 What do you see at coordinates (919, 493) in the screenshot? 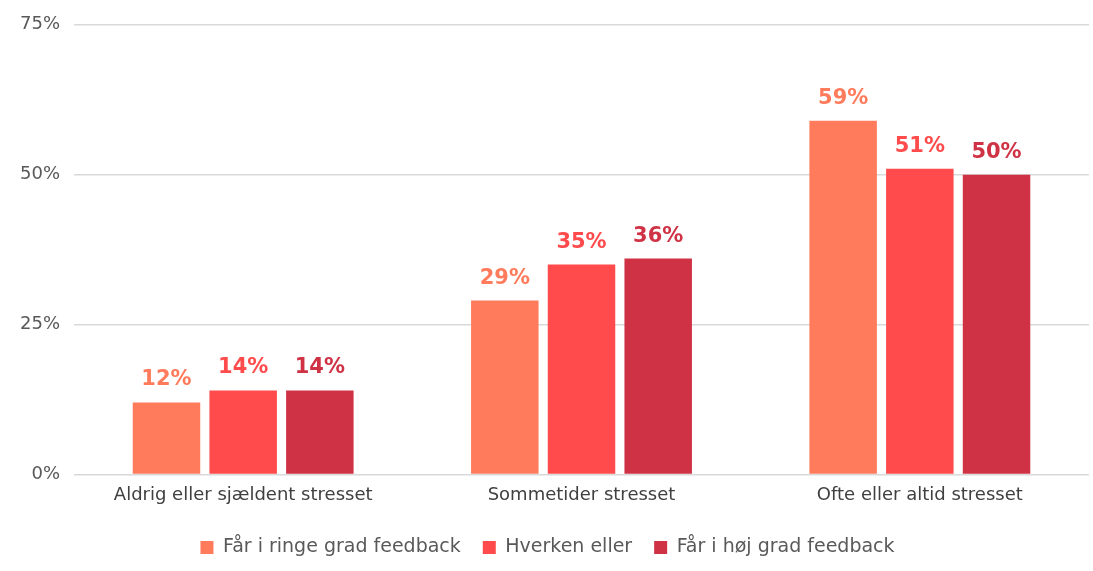
I see `x-tick-label: Ofte eller altid stresset` at bounding box center [919, 493].